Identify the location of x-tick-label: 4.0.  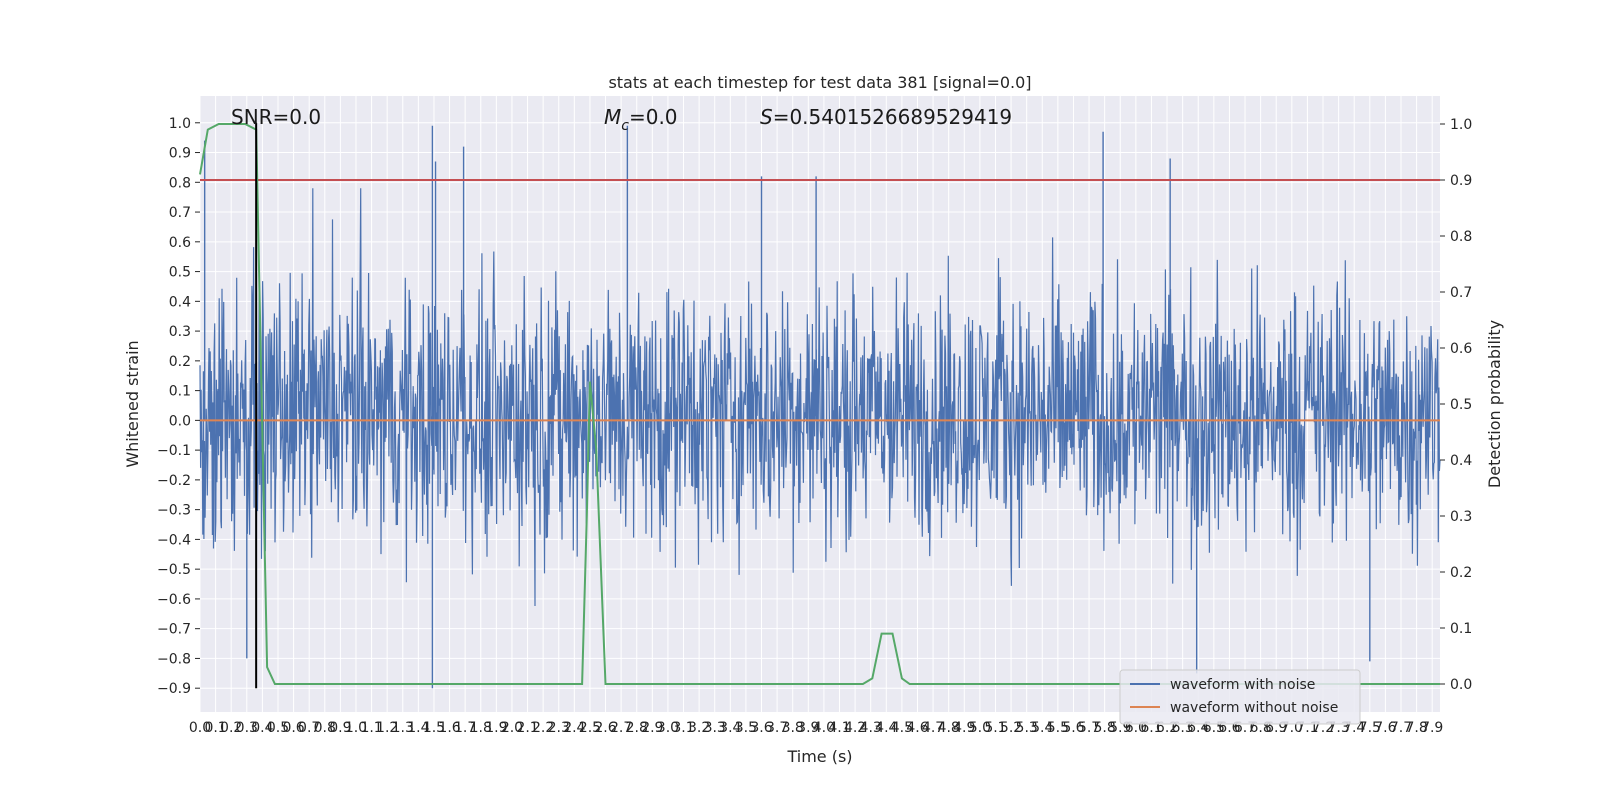
(824, 728).